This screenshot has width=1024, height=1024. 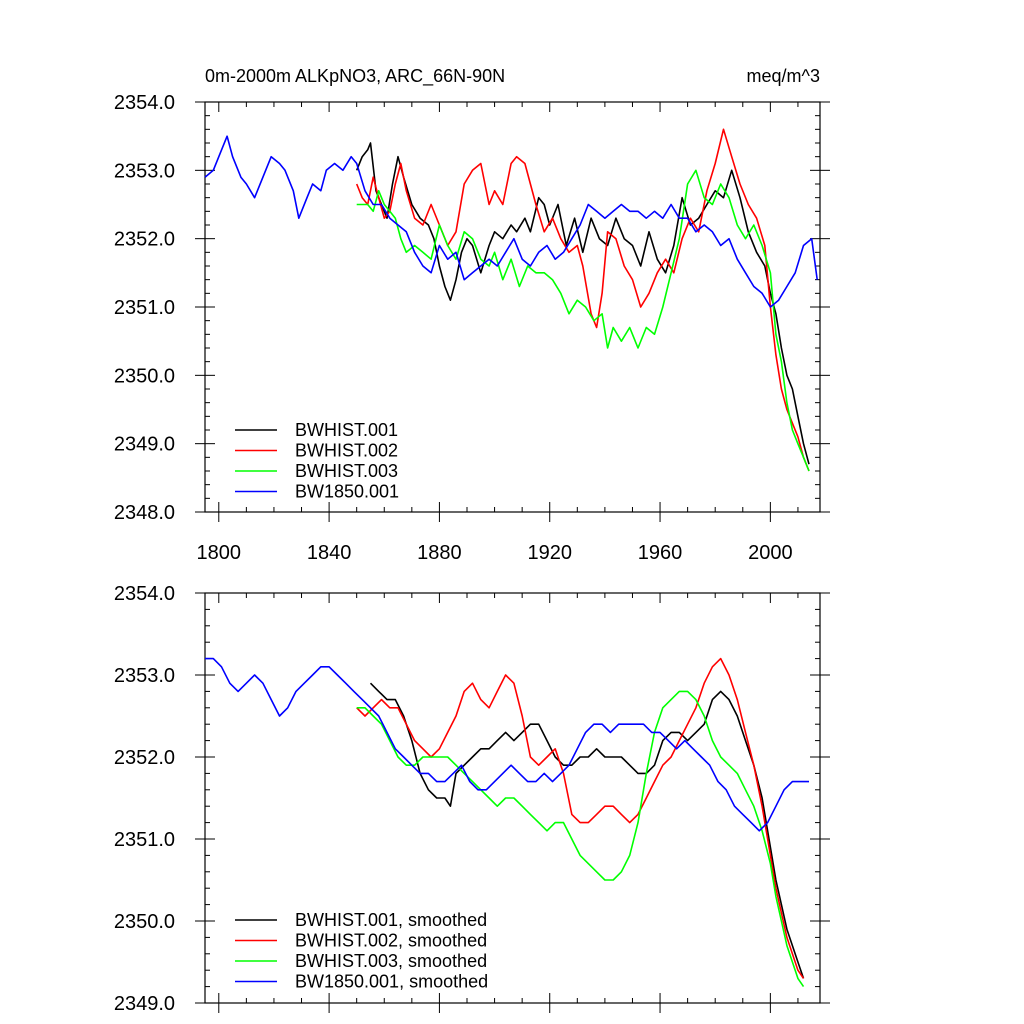 I want to click on series-line-bwhist-001-smoothed, so click(x=587, y=830).